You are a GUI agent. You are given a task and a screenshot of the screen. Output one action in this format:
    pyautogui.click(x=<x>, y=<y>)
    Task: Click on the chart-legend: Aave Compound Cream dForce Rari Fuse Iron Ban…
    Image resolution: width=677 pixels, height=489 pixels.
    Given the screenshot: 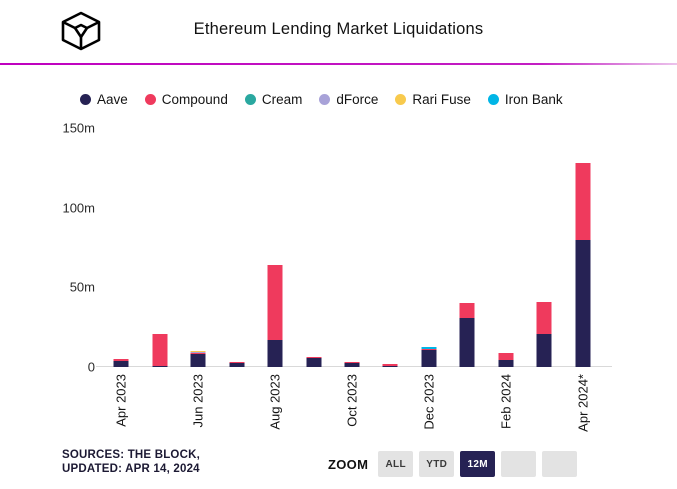 What is the action you would take?
    pyautogui.click(x=368, y=99)
    